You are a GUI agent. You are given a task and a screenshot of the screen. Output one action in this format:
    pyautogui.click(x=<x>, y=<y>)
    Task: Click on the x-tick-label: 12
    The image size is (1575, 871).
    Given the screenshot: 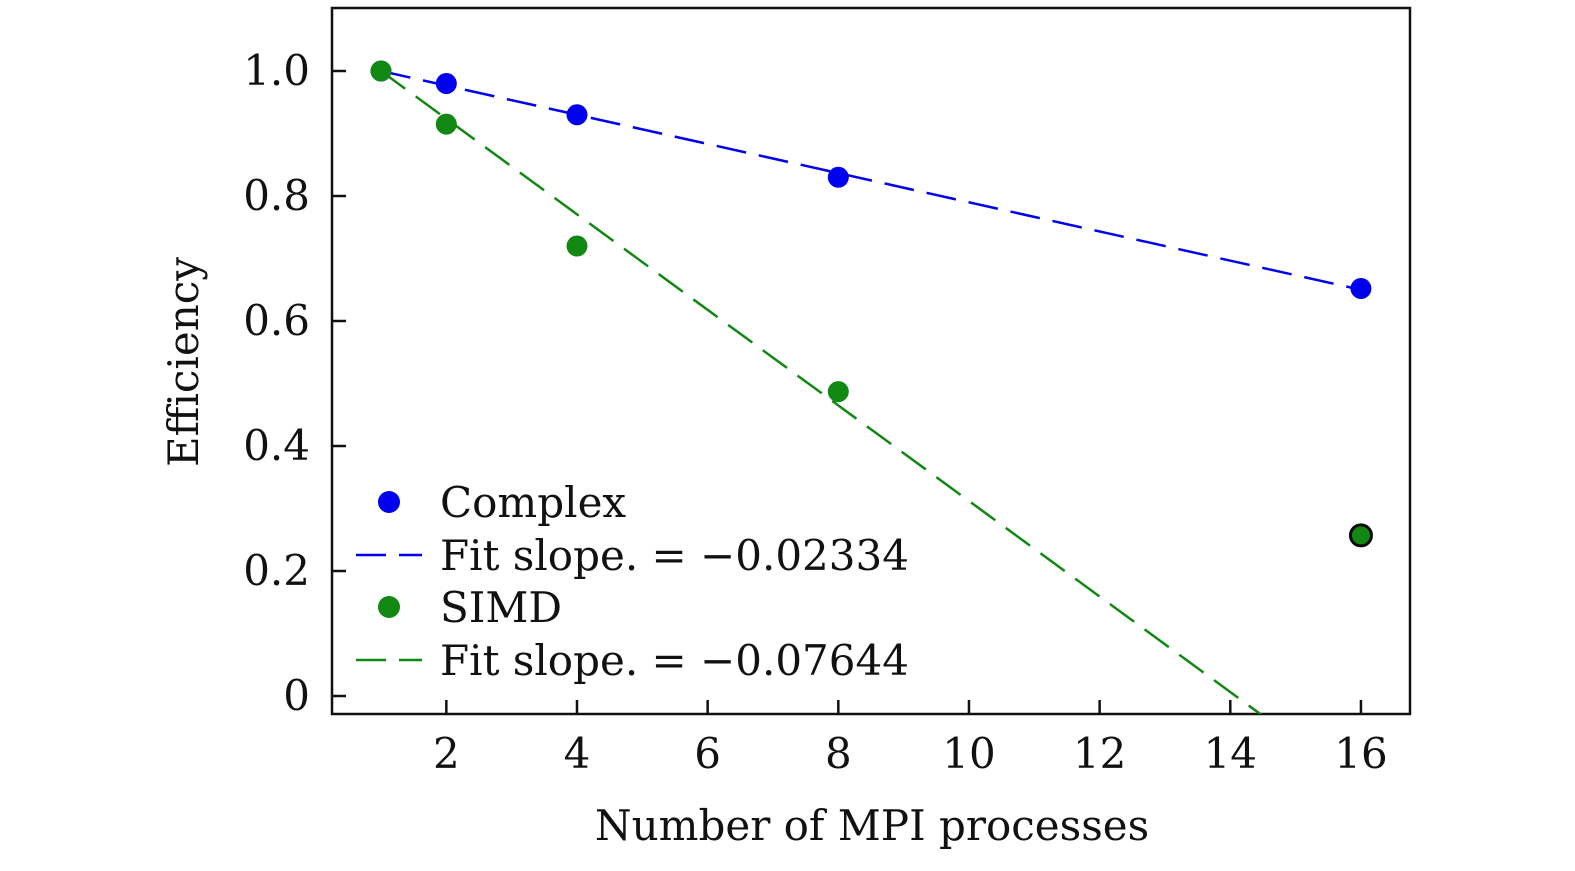 What is the action you would take?
    pyautogui.click(x=1099, y=753)
    